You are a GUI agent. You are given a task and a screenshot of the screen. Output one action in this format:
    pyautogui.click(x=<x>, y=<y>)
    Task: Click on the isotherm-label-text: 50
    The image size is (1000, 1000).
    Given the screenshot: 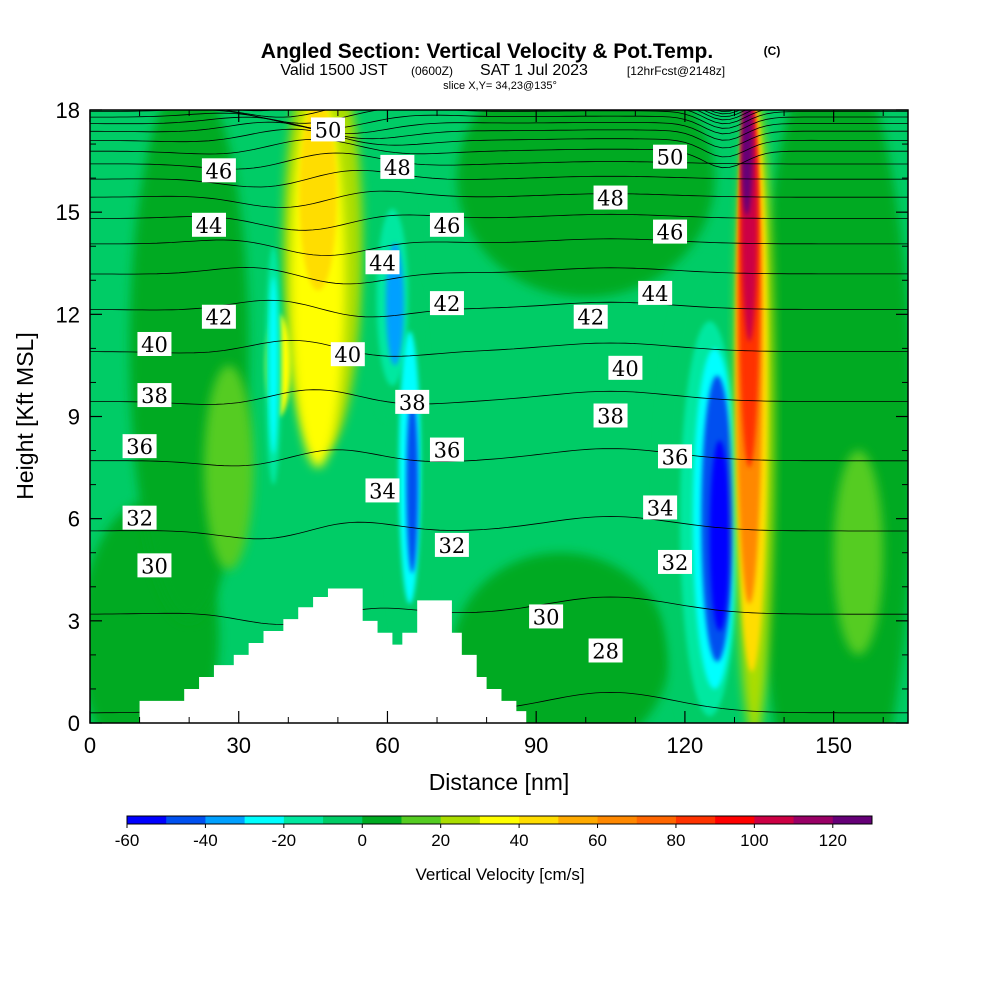 What is the action you would take?
    pyautogui.click(x=670, y=158)
    